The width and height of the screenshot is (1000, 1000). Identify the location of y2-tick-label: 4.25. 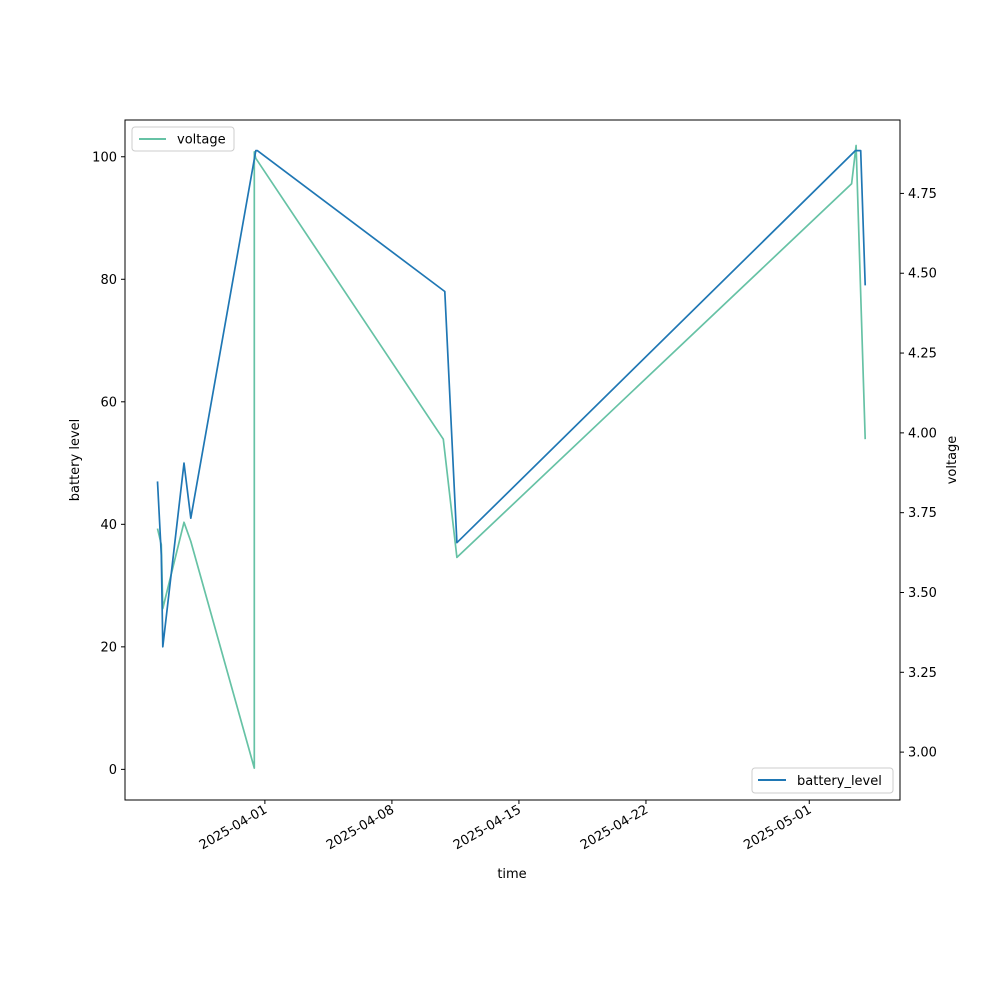
(922, 354).